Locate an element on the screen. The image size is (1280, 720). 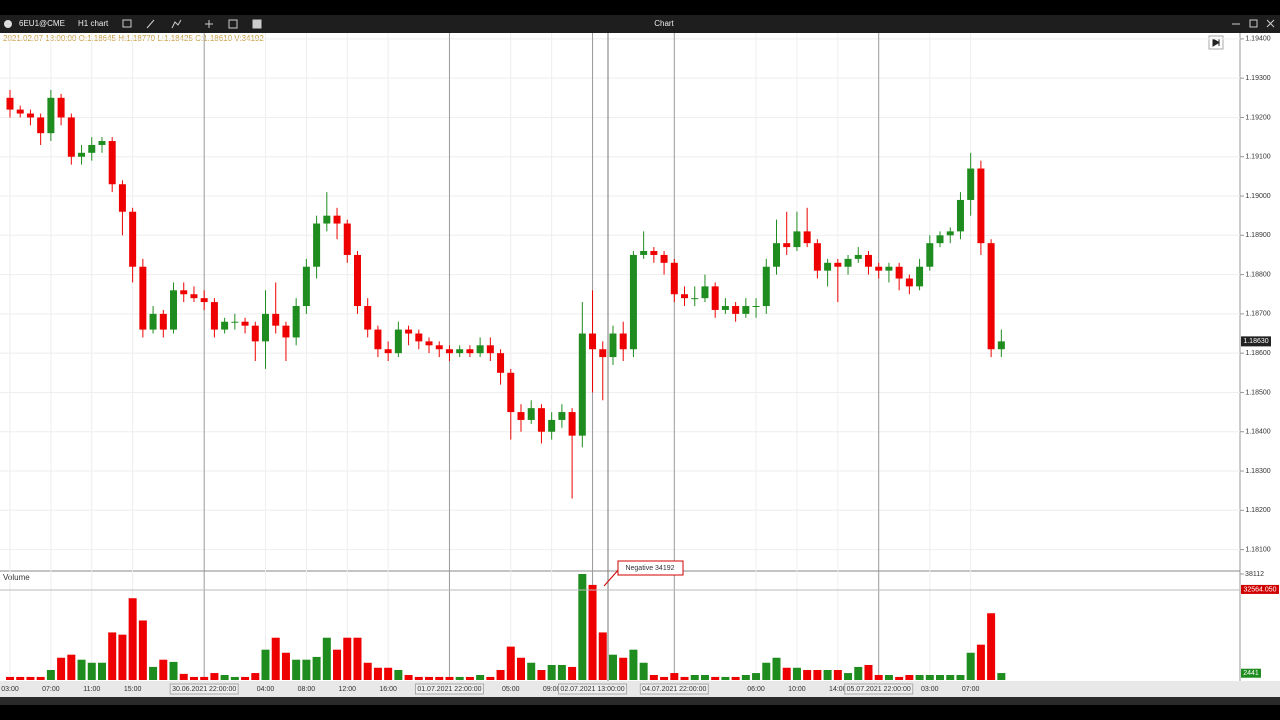
toolbar is located at coordinates (640, 24).